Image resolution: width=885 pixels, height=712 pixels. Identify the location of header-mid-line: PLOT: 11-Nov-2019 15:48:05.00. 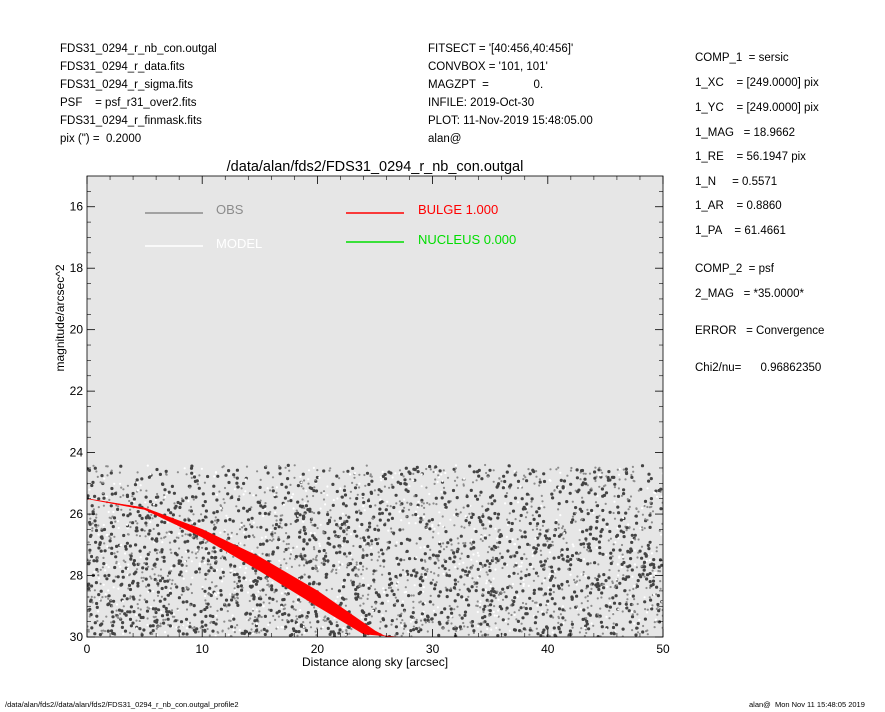
(510, 121).